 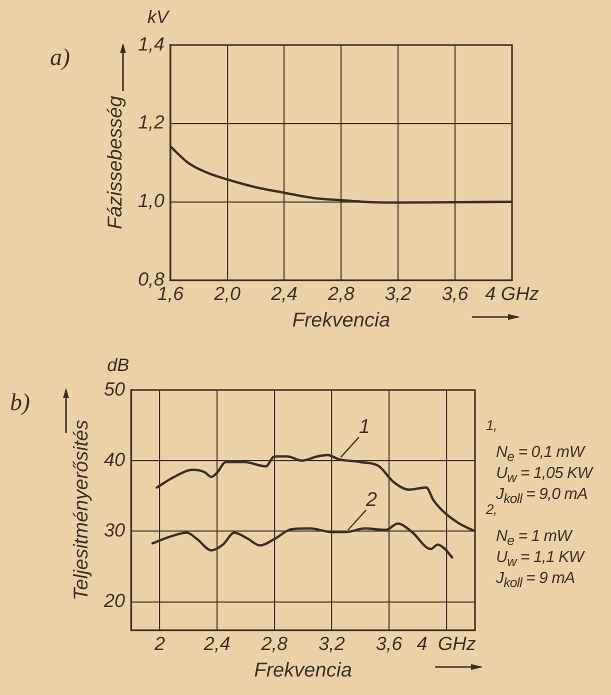 I want to click on y-tick-label: 1,0, so click(x=151, y=201).